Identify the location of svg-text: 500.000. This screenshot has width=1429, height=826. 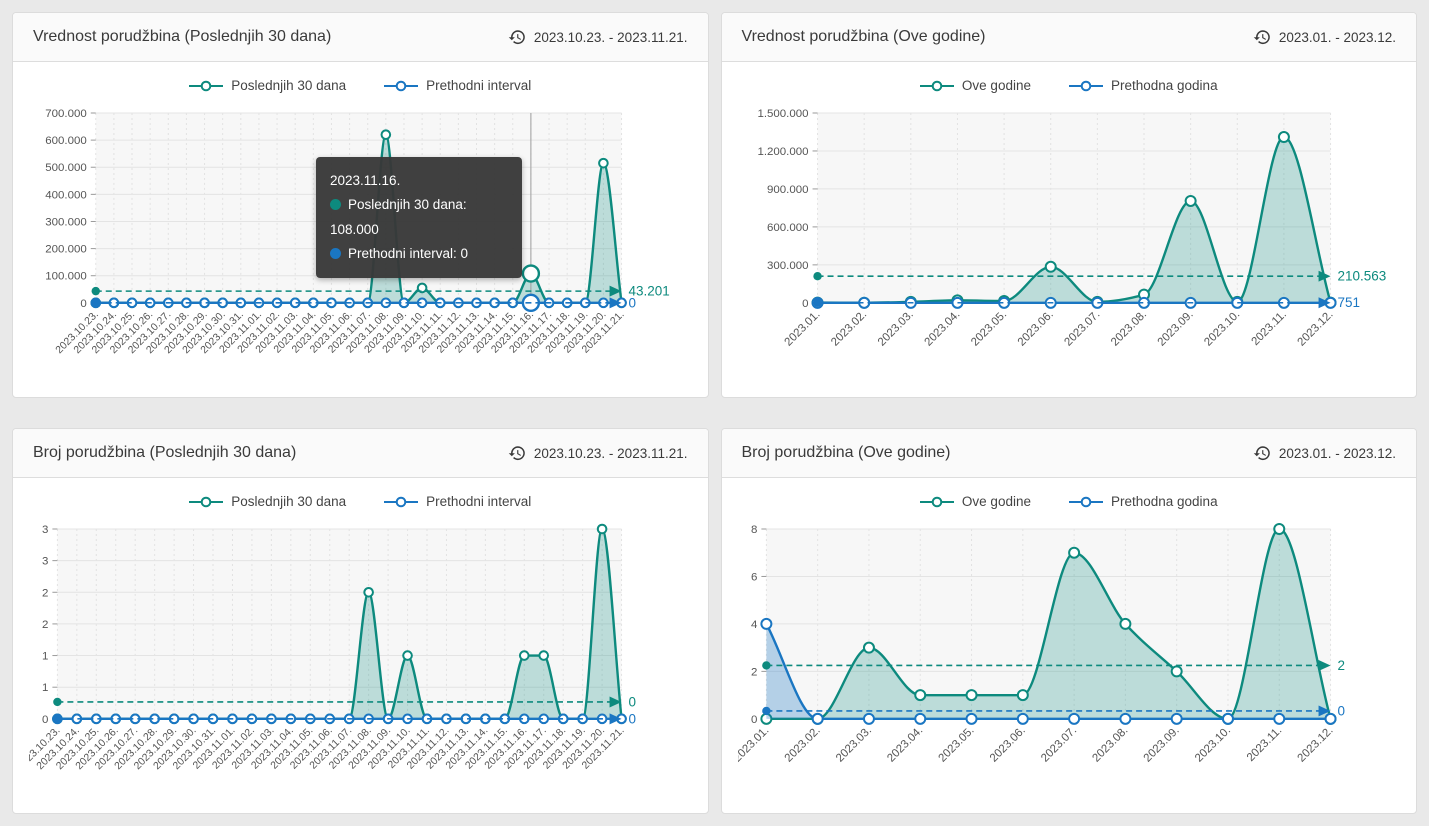
(66, 168).